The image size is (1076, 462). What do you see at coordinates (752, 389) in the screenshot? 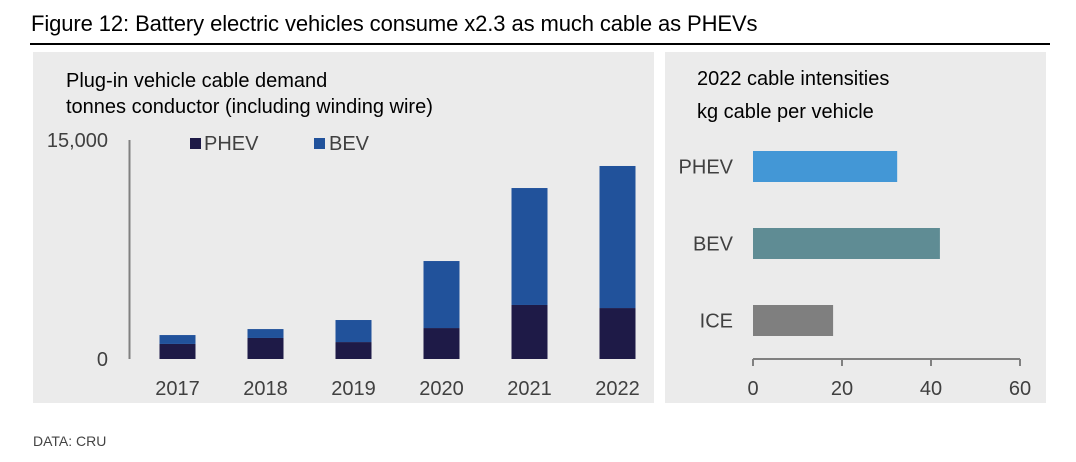
I see `x-tick-label-0: 0` at bounding box center [752, 389].